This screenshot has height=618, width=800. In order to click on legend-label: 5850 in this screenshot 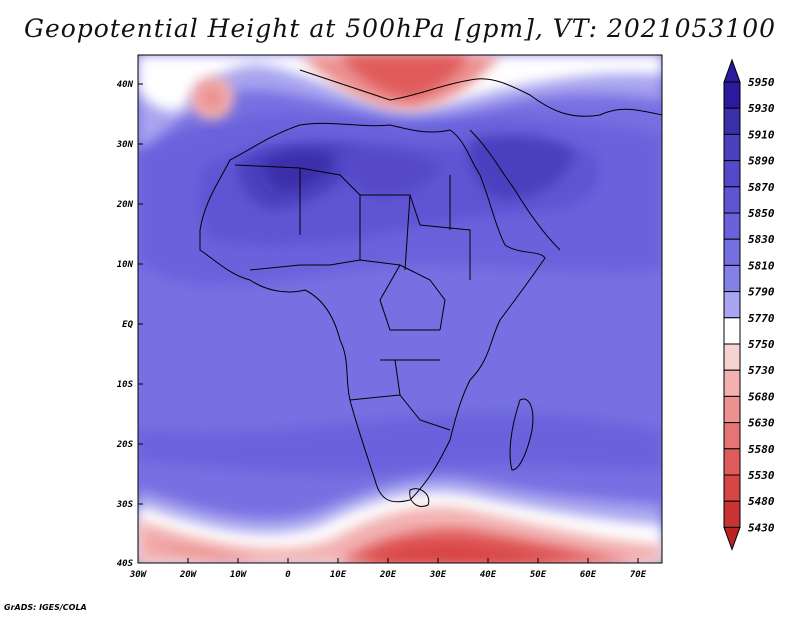, I will do `click(761, 213)`.